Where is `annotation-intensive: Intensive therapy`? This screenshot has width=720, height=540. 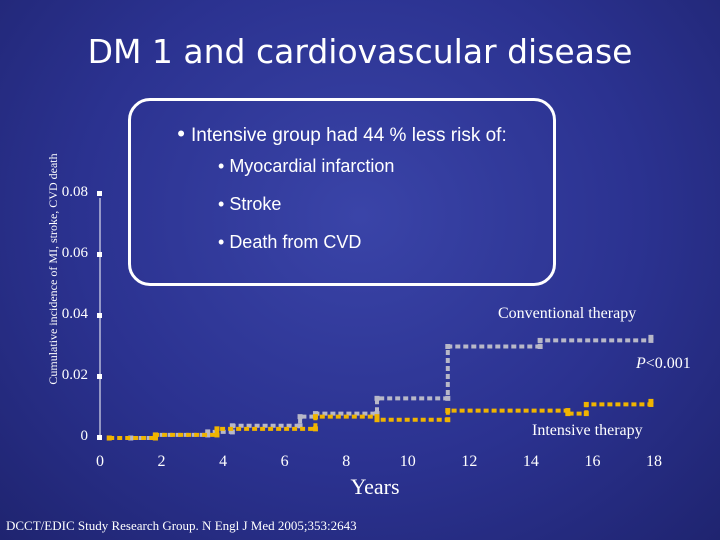 annotation-intensive: Intensive therapy is located at coordinates (587, 430).